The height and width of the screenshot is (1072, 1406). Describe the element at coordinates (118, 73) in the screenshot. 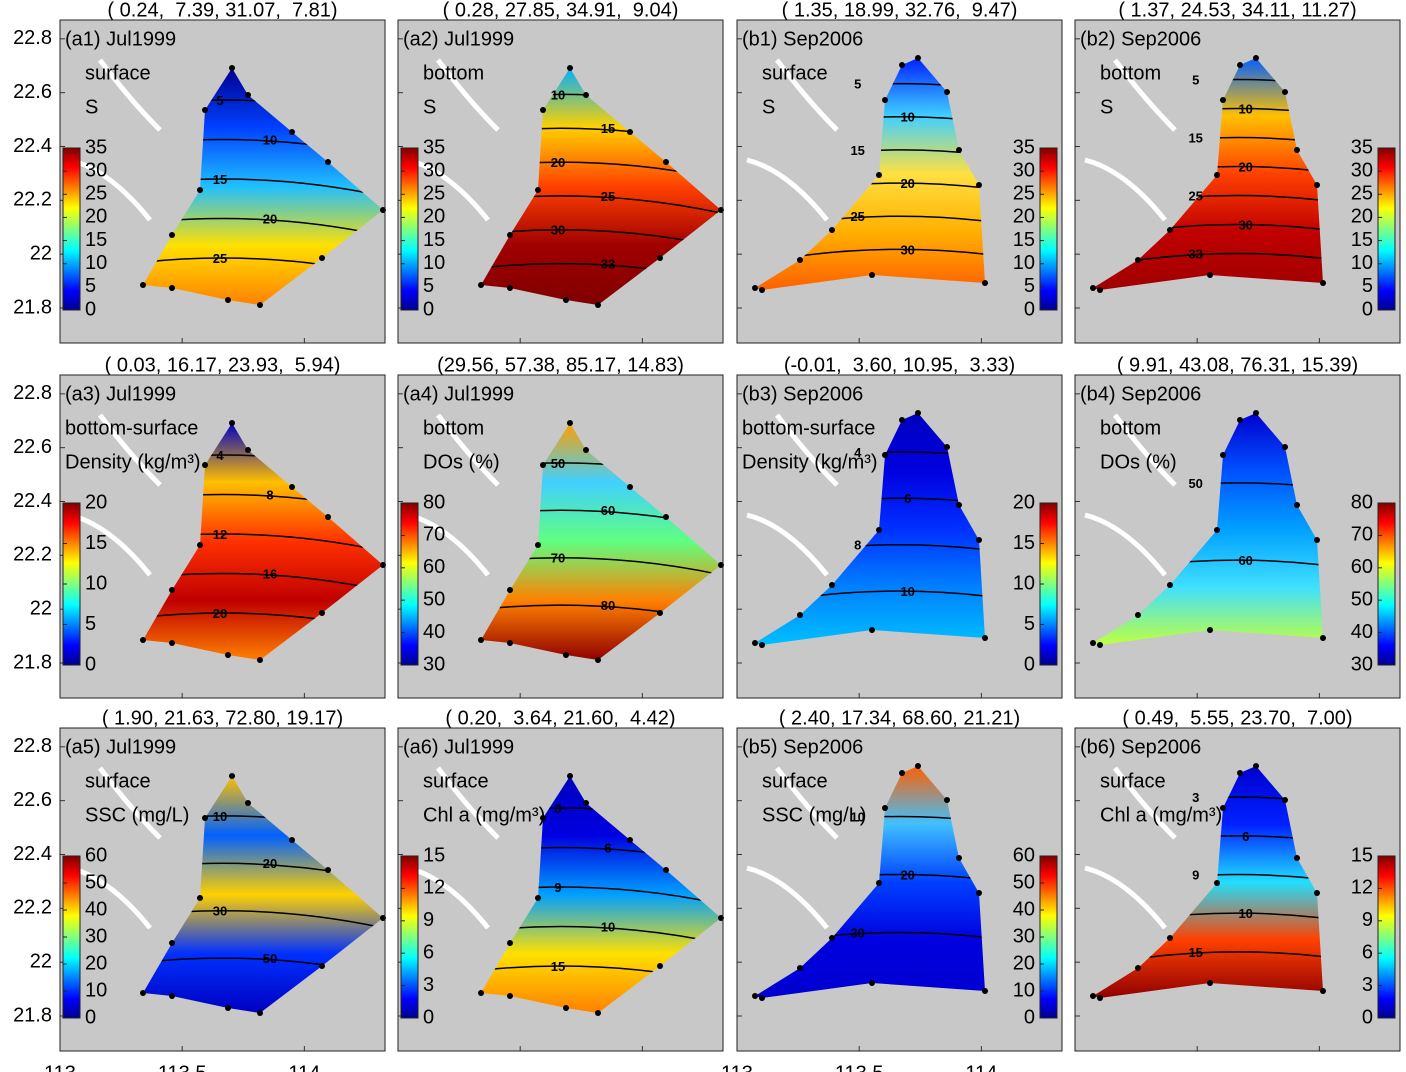

I see `layer-label: surface` at that location.